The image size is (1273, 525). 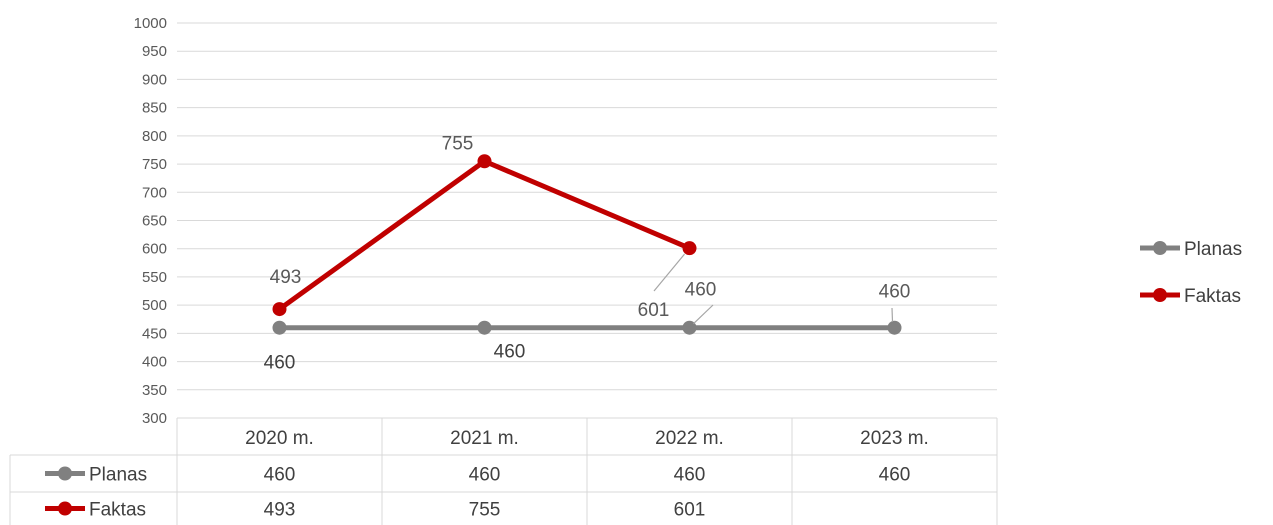 What do you see at coordinates (689, 438) in the screenshot?
I see `x-category-label: 2022 m.` at bounding box center [689, 438].